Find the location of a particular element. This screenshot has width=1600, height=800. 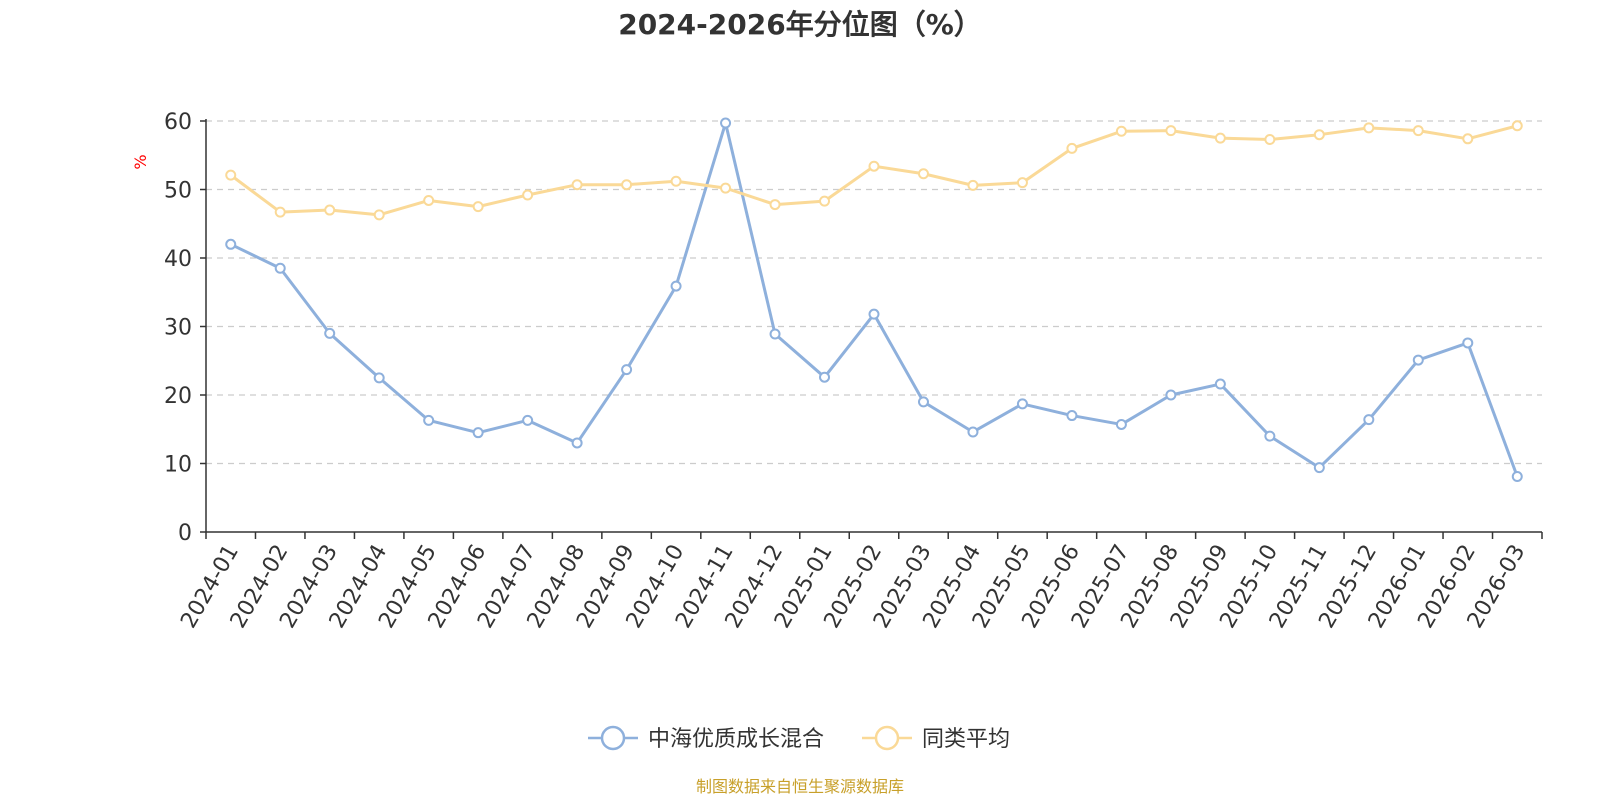

legend: 中海优质成长混合 同类平均 is located at coordinates (799, 738).